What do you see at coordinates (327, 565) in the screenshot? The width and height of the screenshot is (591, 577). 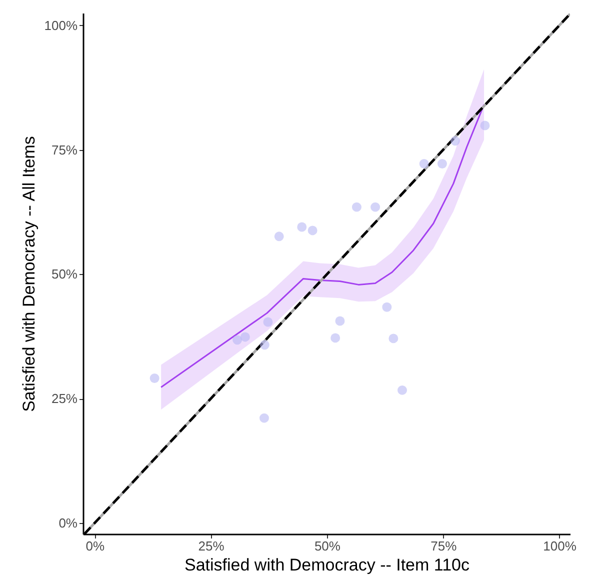 I see `x-axis-title: Satisfied with Democracy -- Item 110c` at bounding box center [327, 565].